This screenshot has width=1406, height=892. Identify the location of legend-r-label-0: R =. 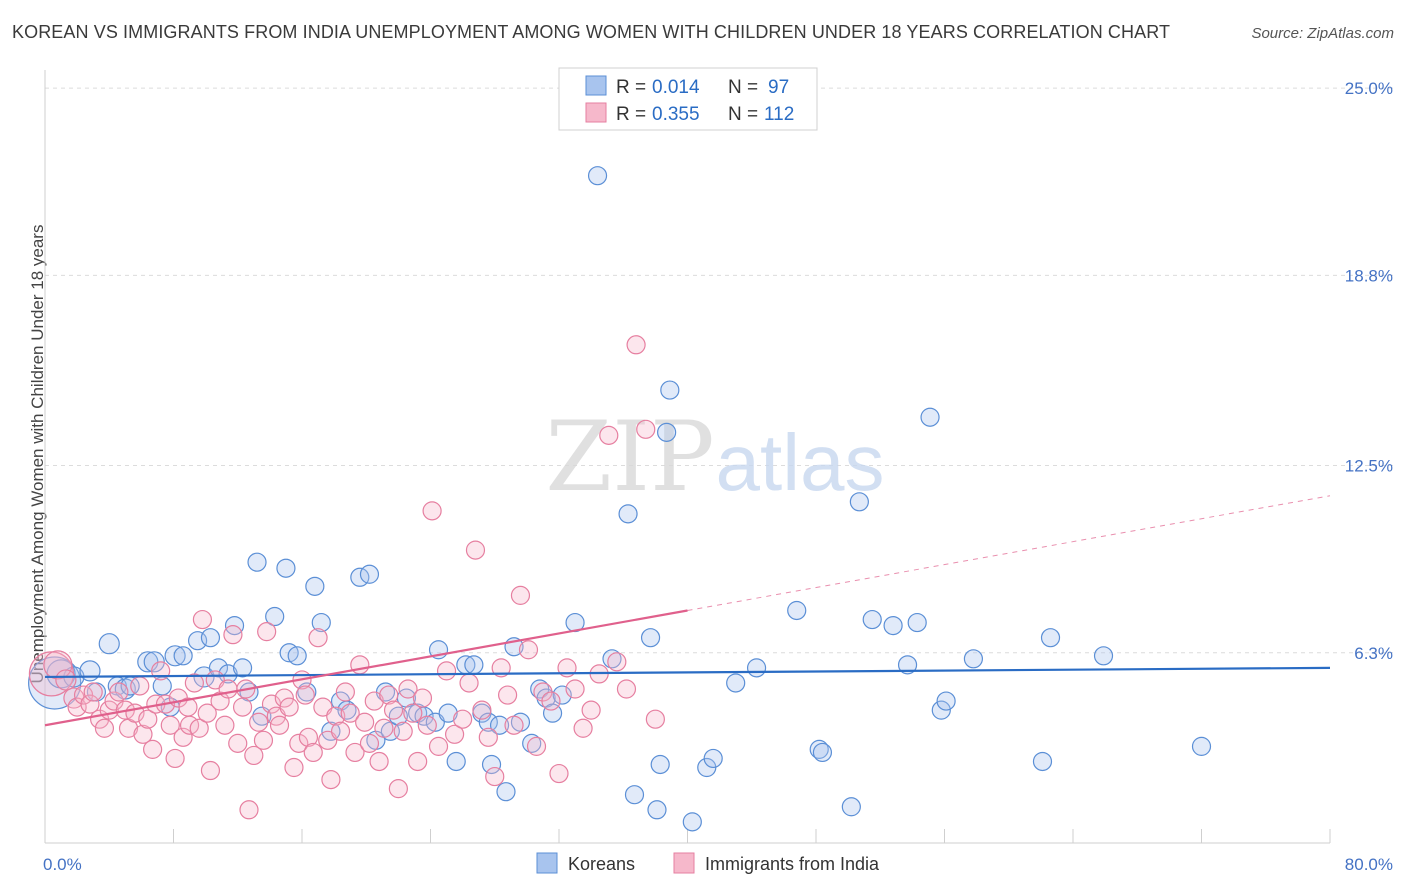
(631, 87).